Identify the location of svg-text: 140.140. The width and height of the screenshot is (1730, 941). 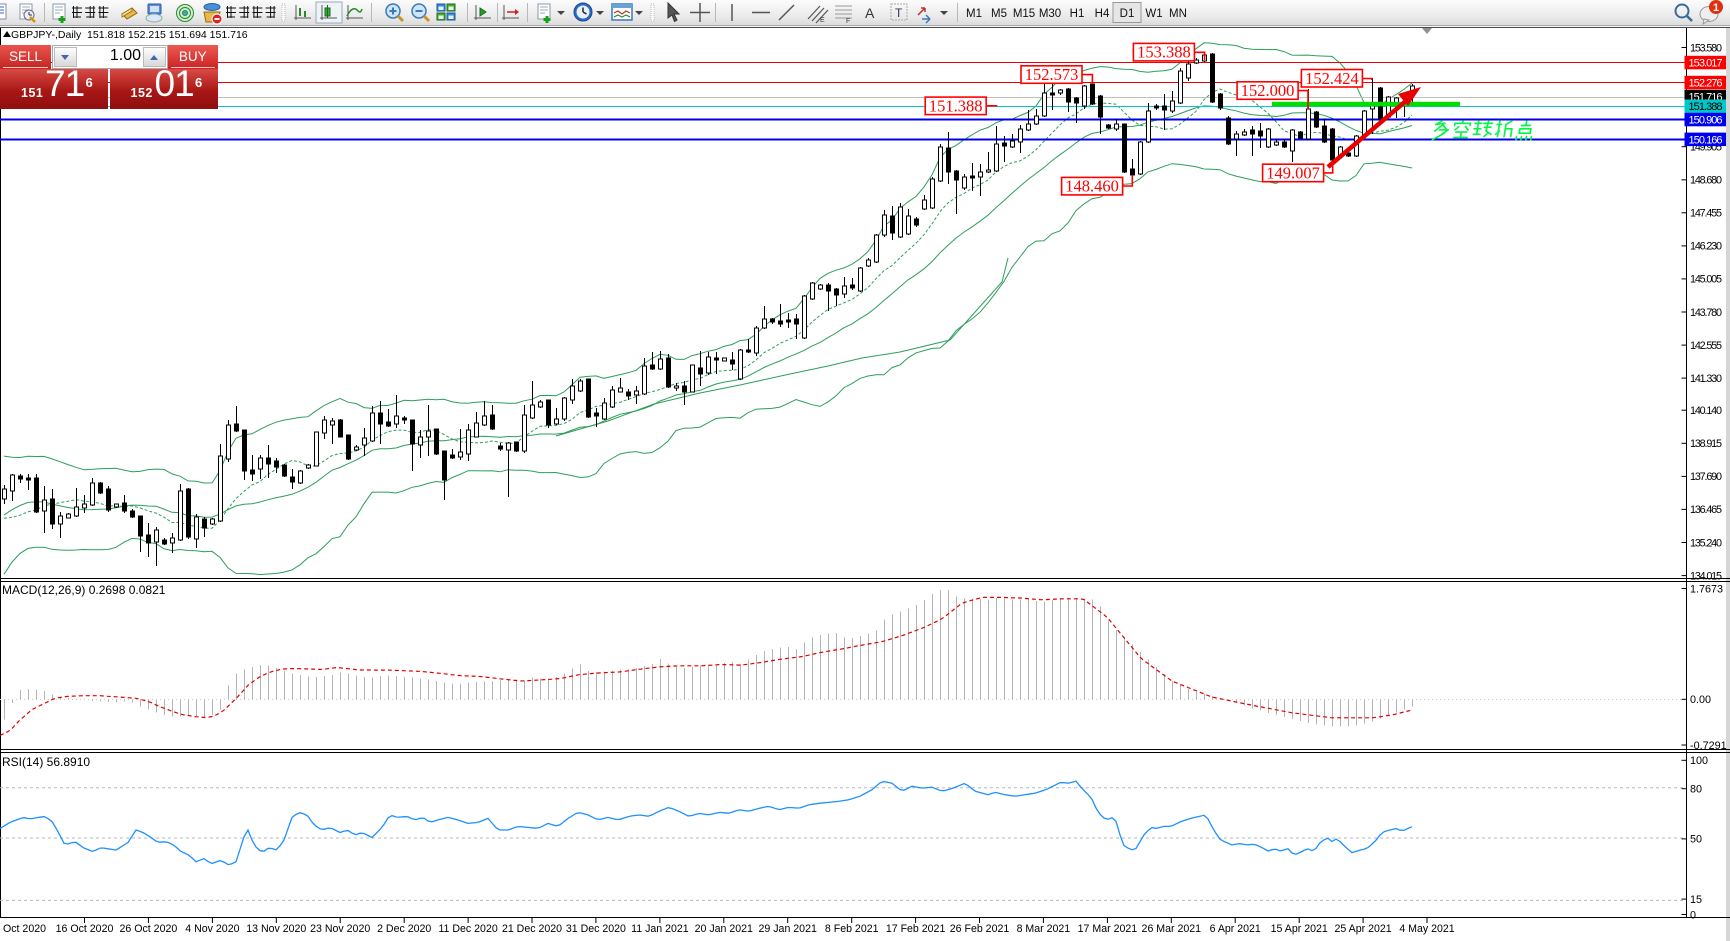
(1706, 411).